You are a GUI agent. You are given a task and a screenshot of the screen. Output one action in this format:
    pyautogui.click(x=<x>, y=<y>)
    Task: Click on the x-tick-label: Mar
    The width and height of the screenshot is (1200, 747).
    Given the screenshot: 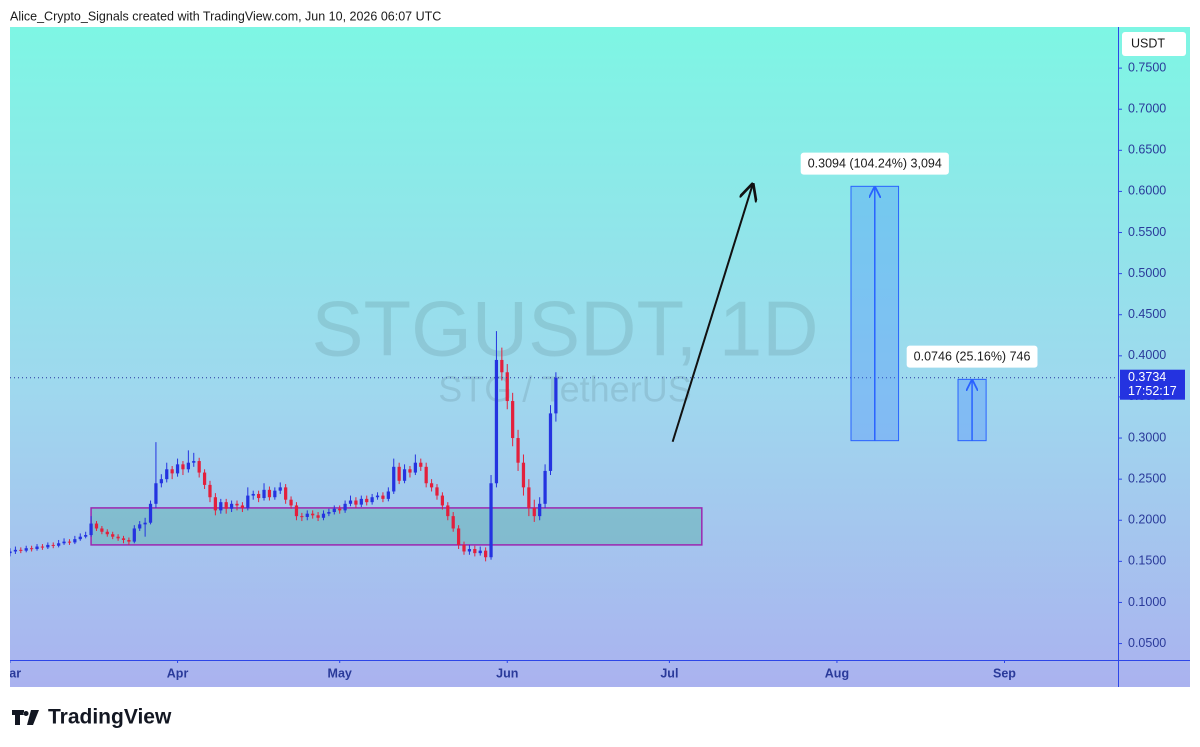 What is the action you would take?
    pyautogui.click(x=10, y=673)
    